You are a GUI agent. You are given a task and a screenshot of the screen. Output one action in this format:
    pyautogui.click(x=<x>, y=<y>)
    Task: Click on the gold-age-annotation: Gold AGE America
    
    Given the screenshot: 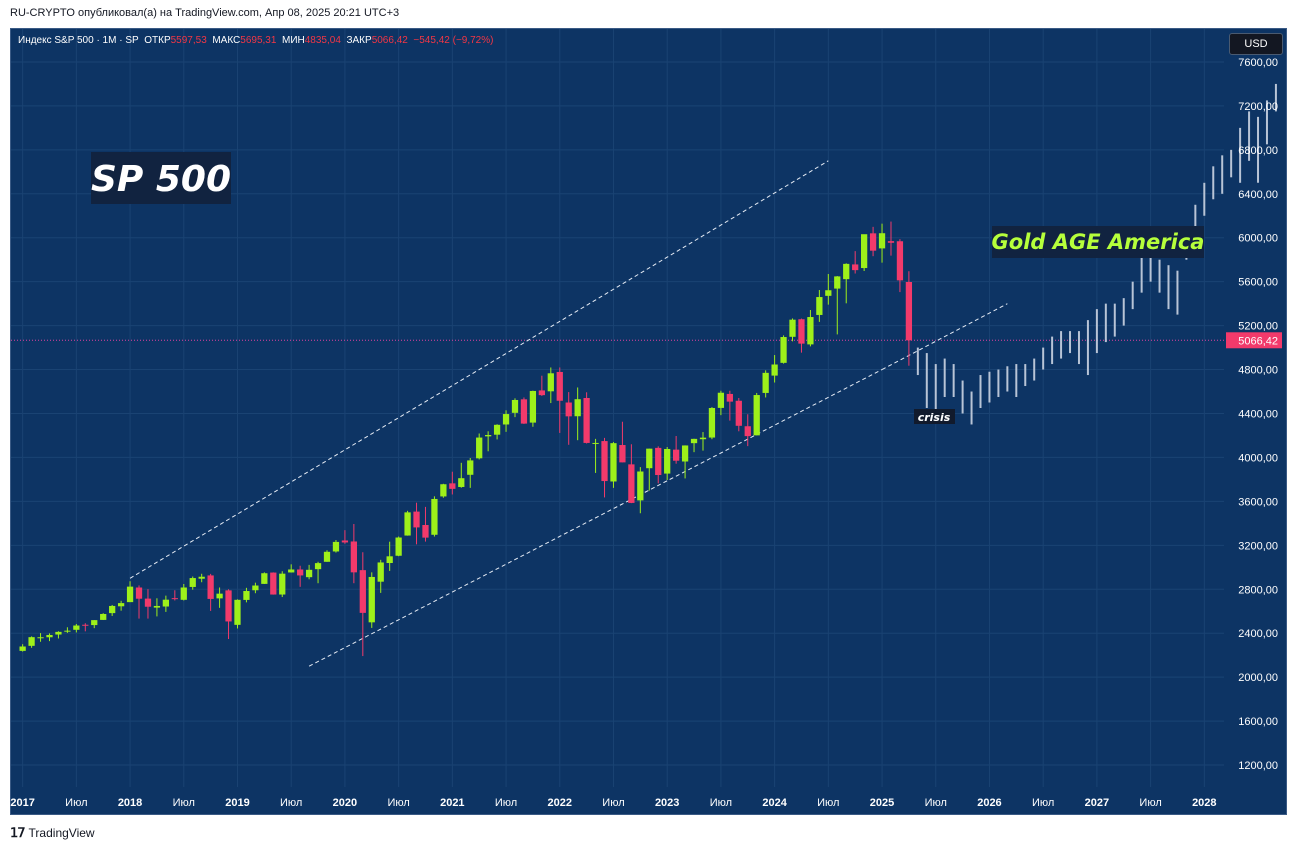 What is the action you would take?
    pyautogui.click(x=1098, y=242)
    